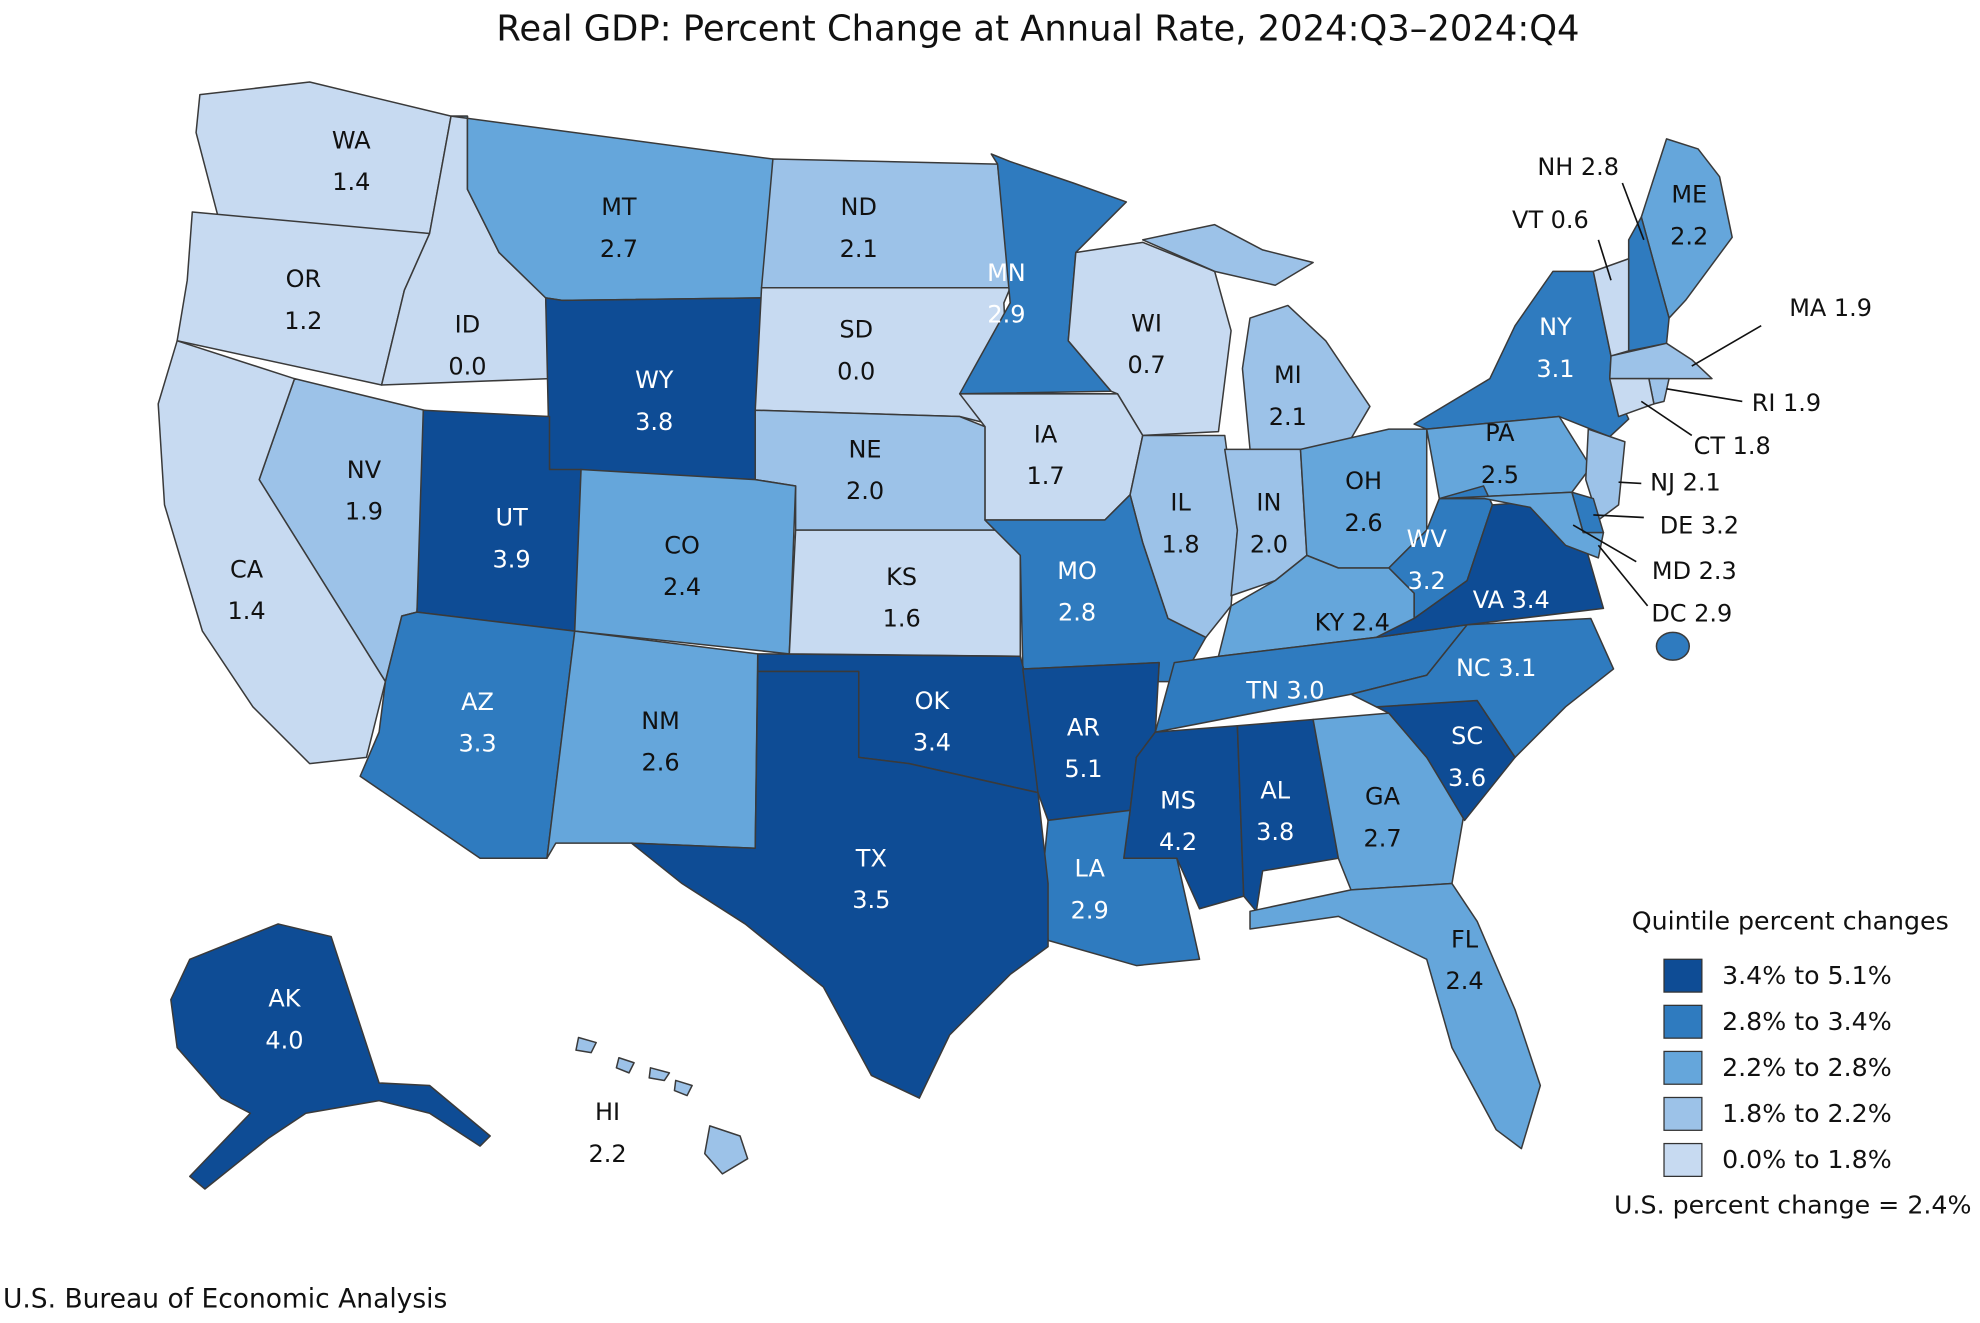 This screenshot has width=1980, height=1323. I want to click on state-abbr: DC, so click(1668, 614).